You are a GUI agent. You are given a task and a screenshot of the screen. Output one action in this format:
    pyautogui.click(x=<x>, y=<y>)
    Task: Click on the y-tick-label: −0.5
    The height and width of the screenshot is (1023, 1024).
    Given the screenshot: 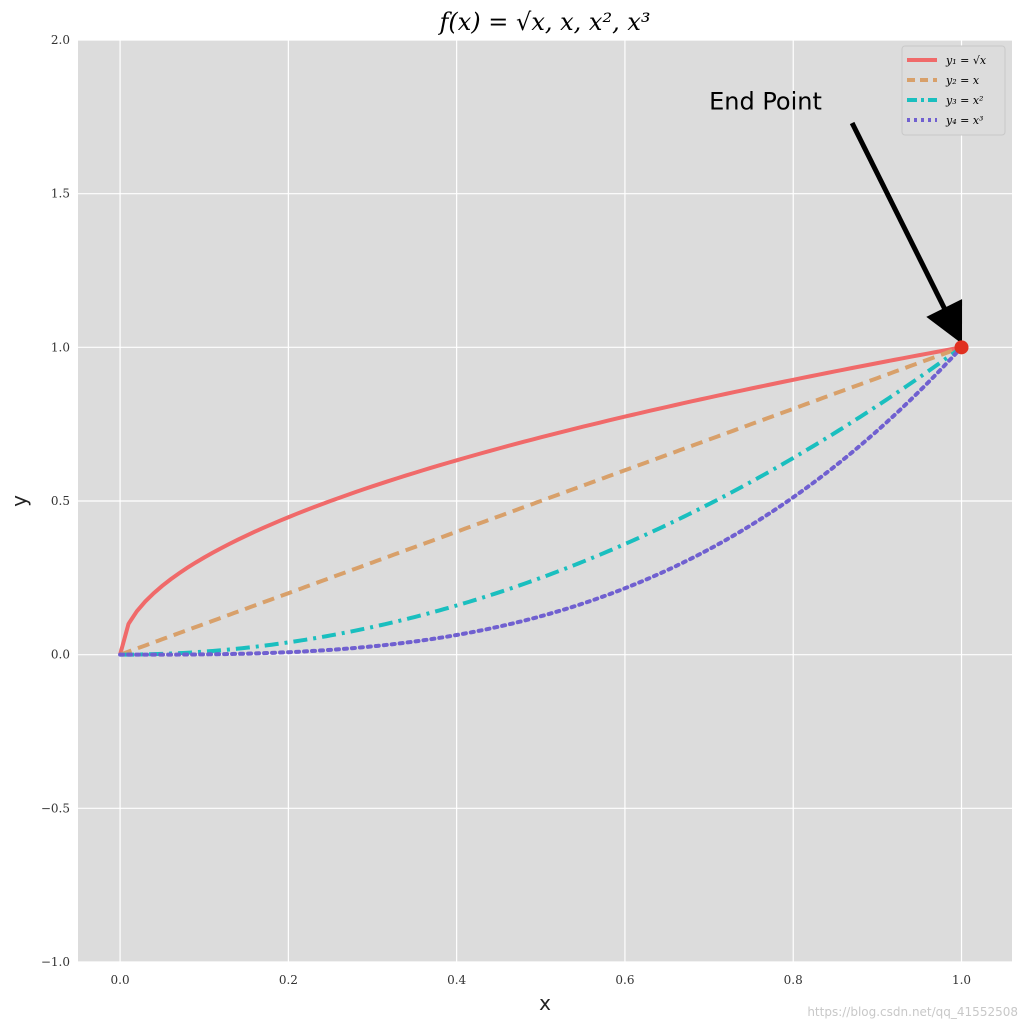 What is the action you would take?
    pyautogui.click(x=55, y=808)
    